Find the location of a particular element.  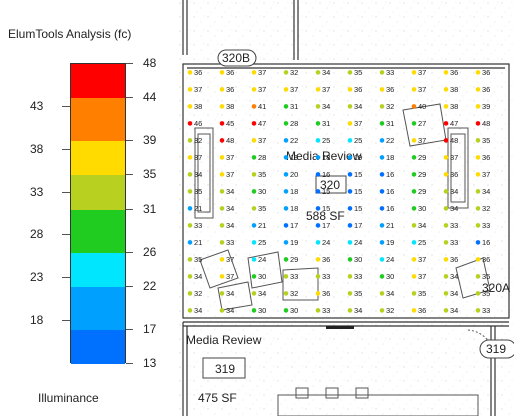

calc-point-value: 34 is located at coordinates (358, 106).